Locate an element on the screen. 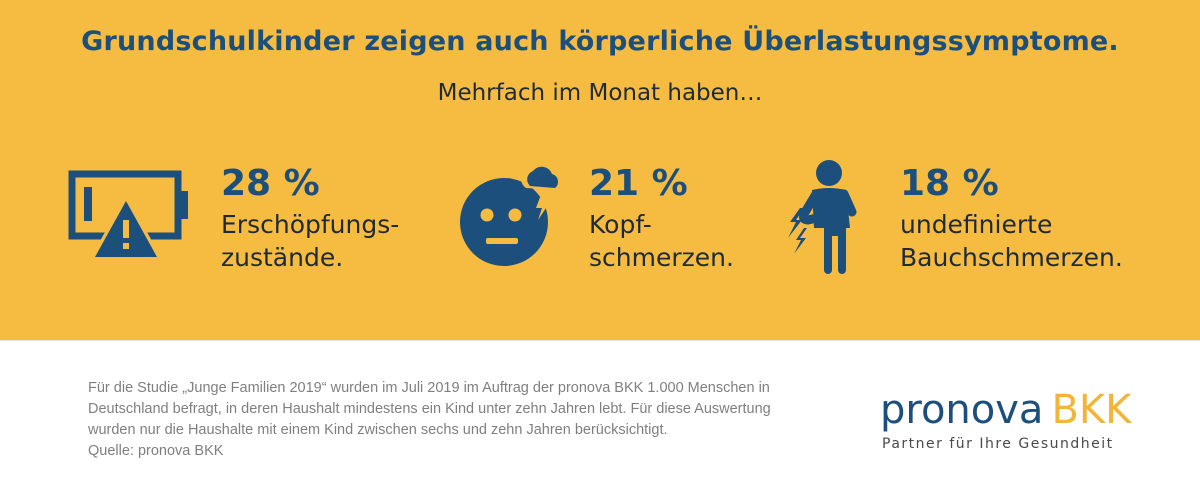 This screenshot has width=1200, height=504. logo-word-pronova: pronova is located at coordinates (962, 410).